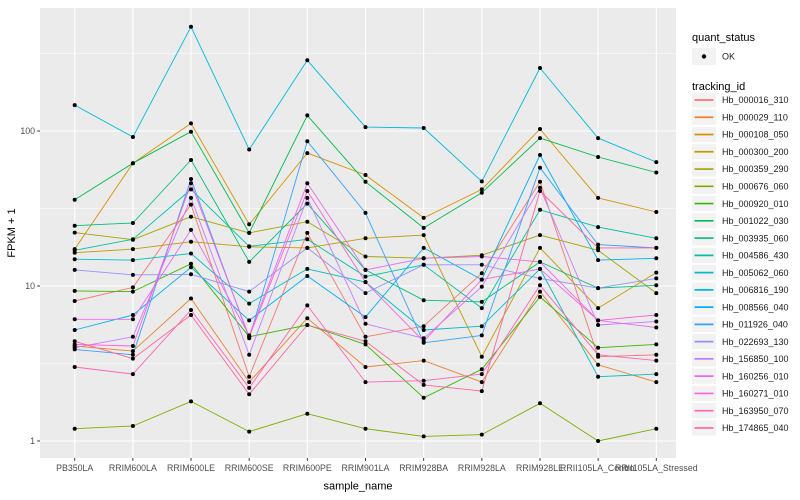 The height and width of the screenshot is (500, 800). What do you see at coordinates (656, 468) in the screenshot?
I see `x-tick-label: RRII105LA_Stressed` at bounding box center [656, 468].